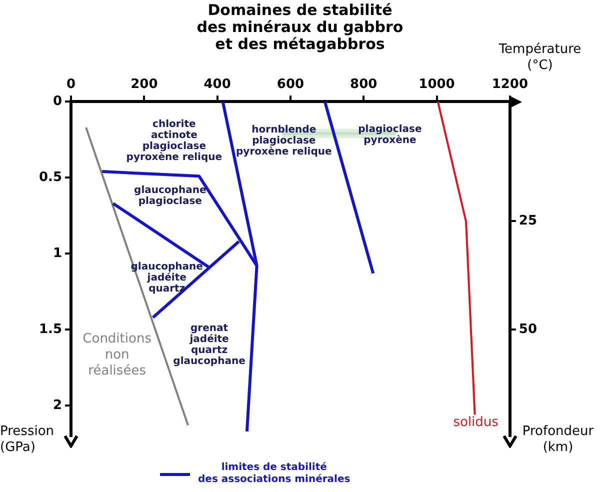 The height and width of the screenshot is (492, 600). Describe the element at coordinates (144, 84) in the screenshot. I see `x-tick-label: 200` at that location.